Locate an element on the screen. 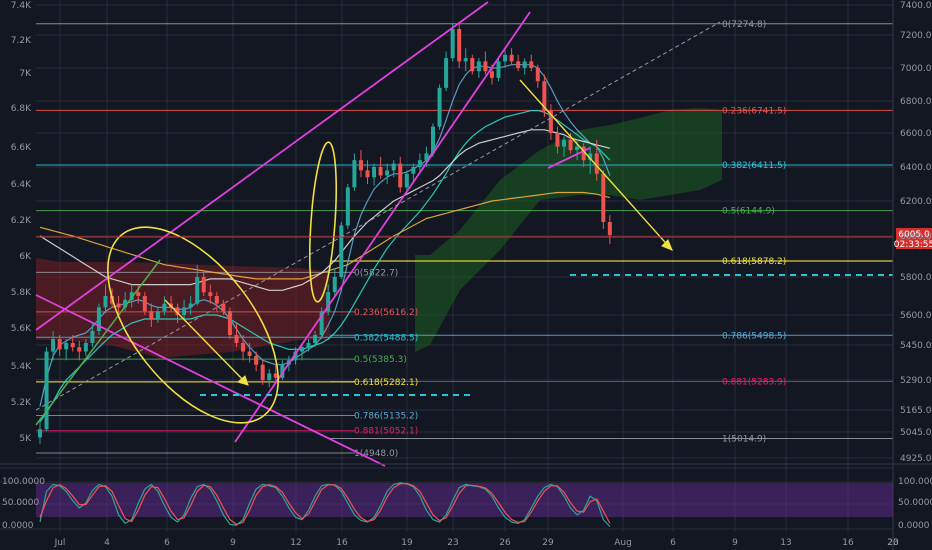 The image size is (932, 550). stochastic-d-line is located at coordinates (325, 503).